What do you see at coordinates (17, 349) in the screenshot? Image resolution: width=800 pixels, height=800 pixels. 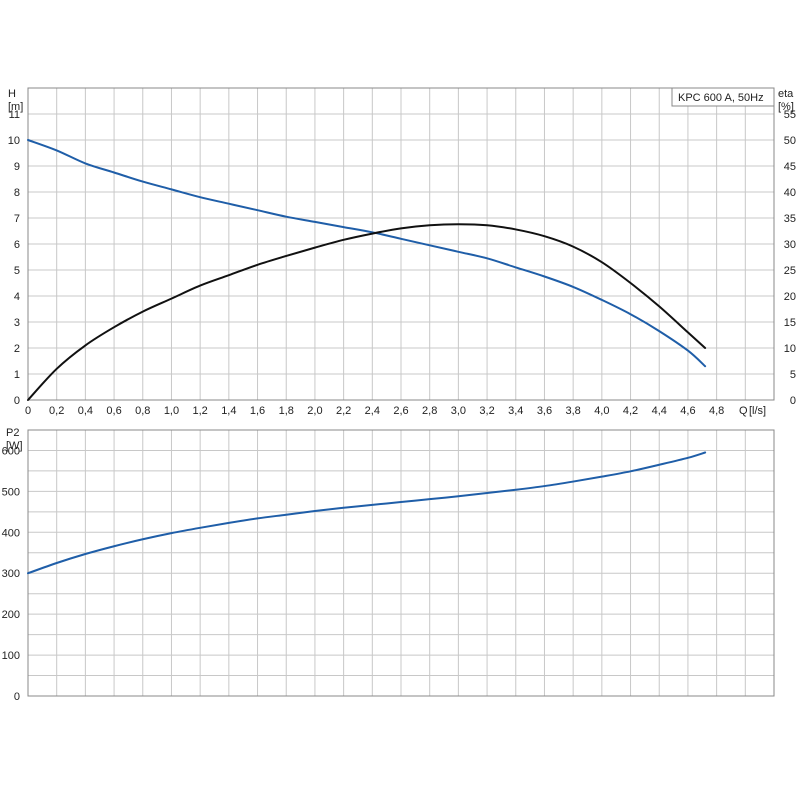 I see `y-tick-label: 2` at bounding box center [17, 349].